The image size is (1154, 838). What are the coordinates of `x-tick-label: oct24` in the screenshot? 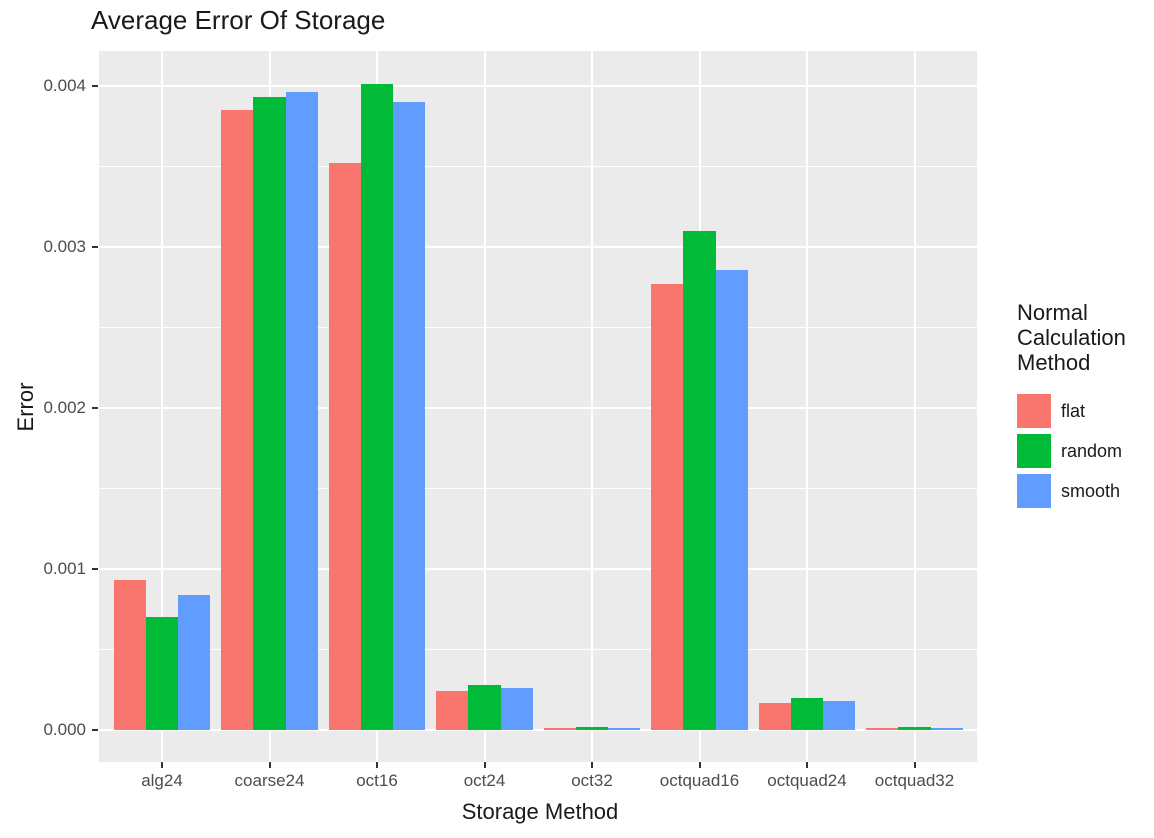 It's located at (484, 780).